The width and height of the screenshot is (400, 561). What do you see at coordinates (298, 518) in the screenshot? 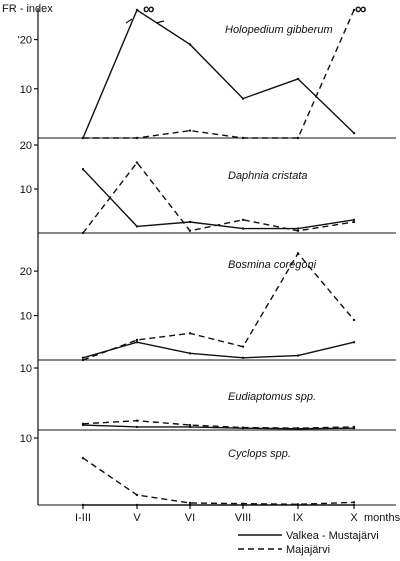
I see `x-tick-label: IX` at bounding box center [298, 518].